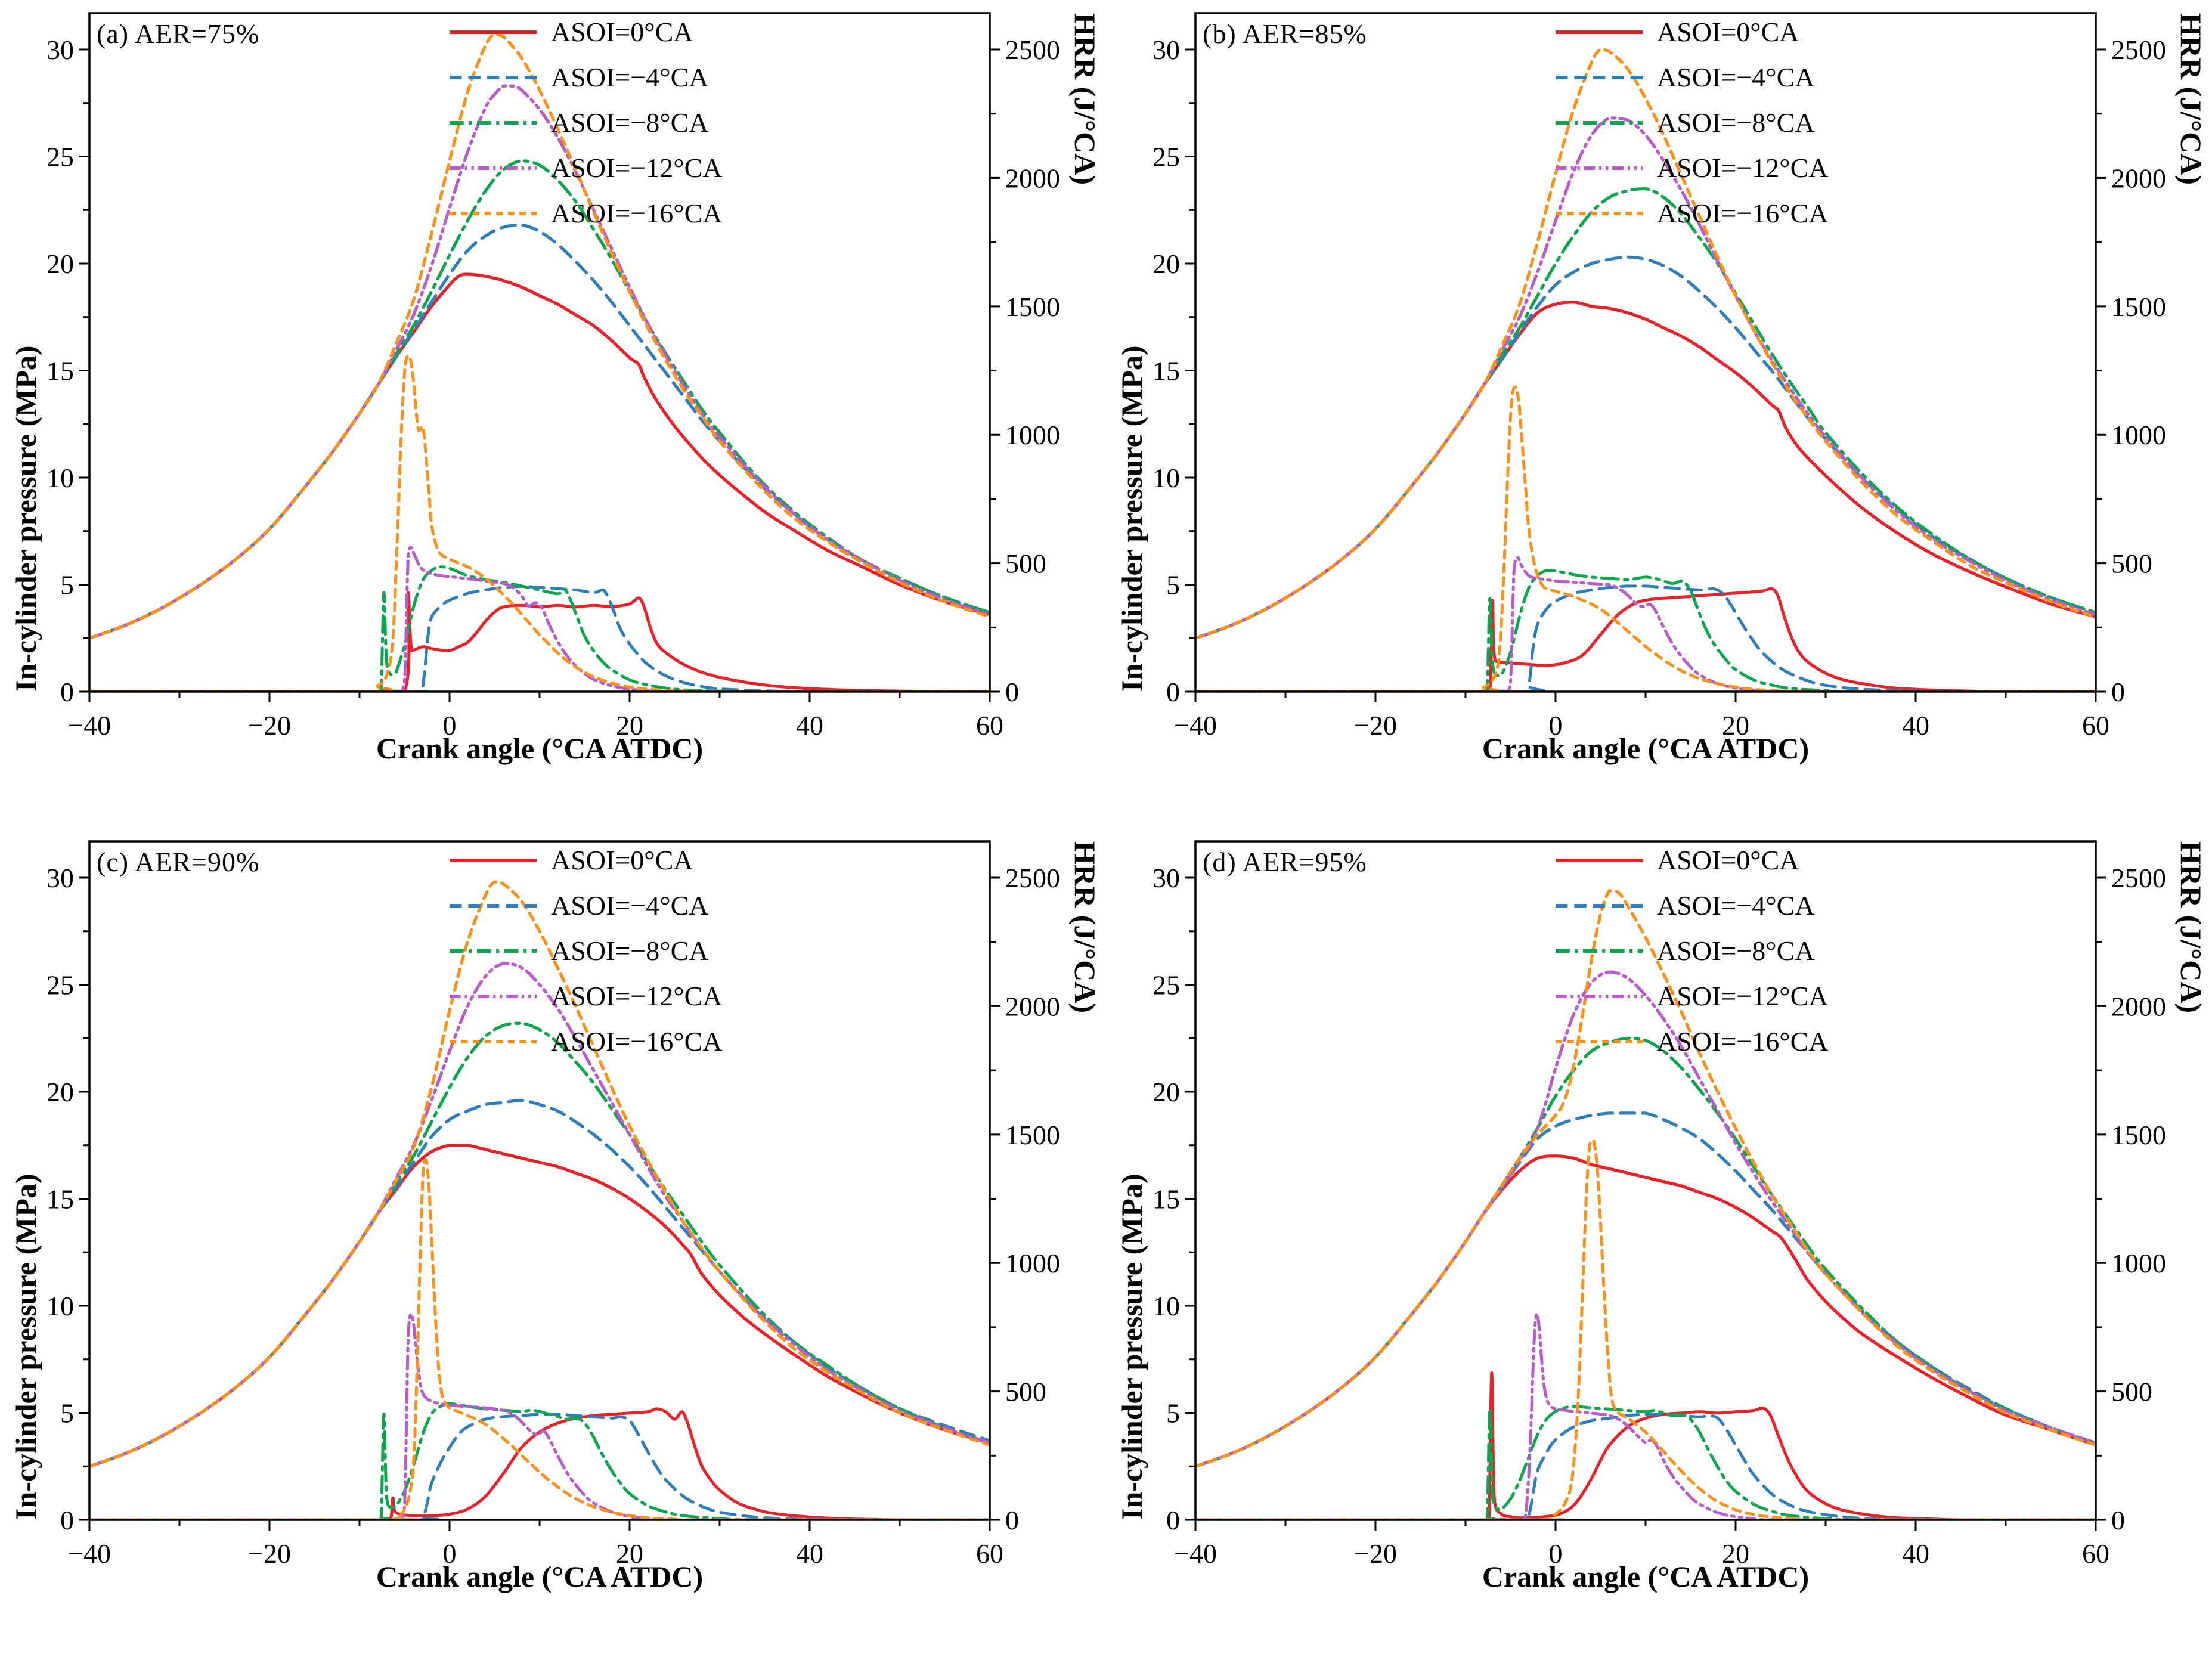  I want to click on svg-text: 60, so click(989, 1554).